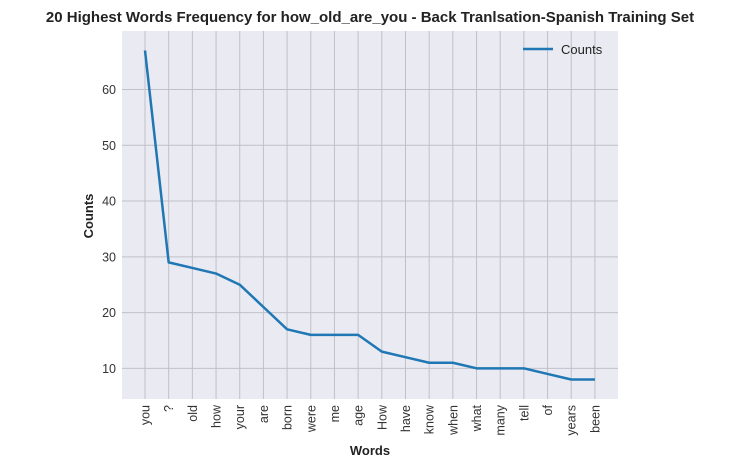 The width and height of the screenshot is (740, 468). What do you see at coordinates (453, 420) in the screenshot?
I see `x-tick-label: when` at bounding box center [453, 420].